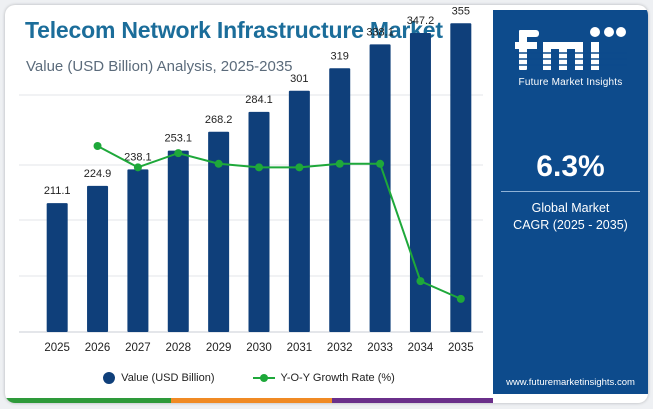 The width and height of the screenshot is (653, 409). I want to click on legend-swatch-bar, so click(109, 378).